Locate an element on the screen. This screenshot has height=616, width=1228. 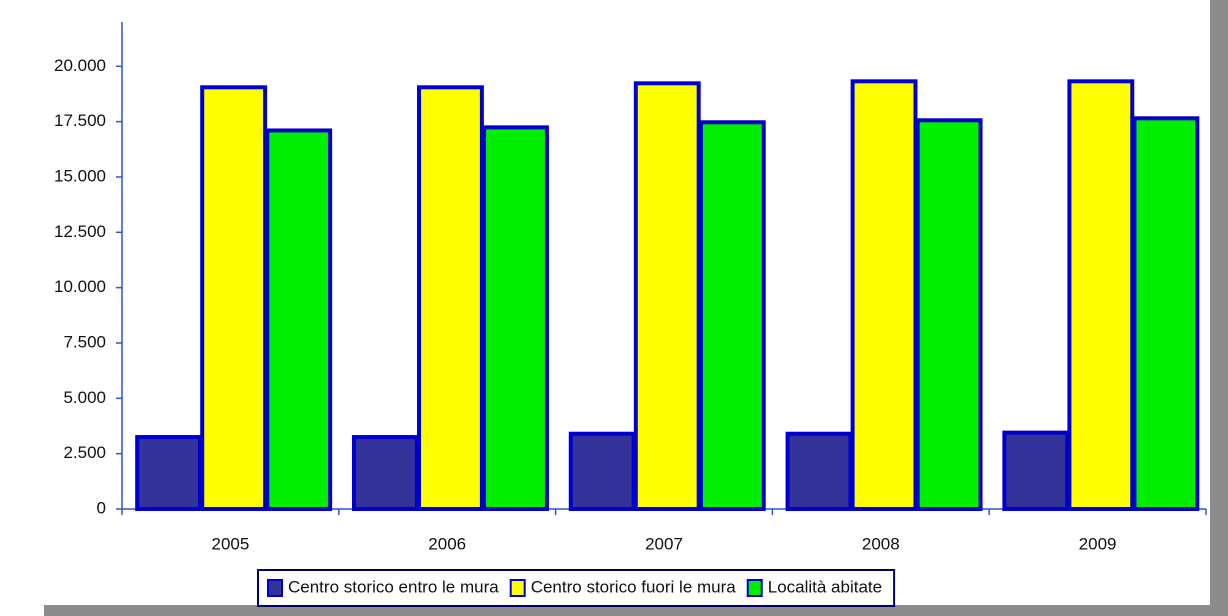
y-tick-label: 5.000 is located at coordinates (84, 397).